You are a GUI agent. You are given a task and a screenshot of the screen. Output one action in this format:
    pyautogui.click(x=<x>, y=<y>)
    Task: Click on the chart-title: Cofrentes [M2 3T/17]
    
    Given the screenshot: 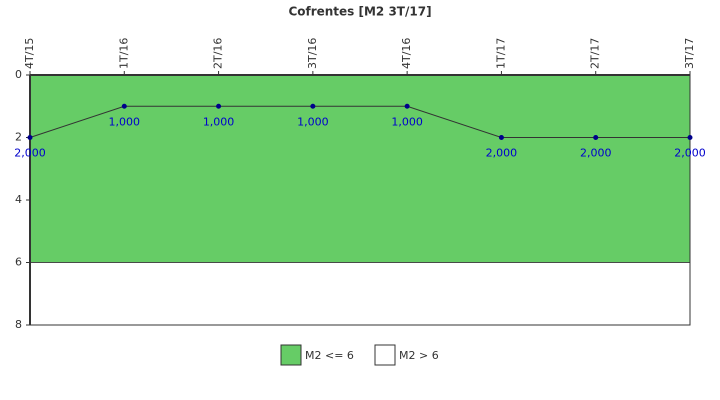 What is the action you would take?
    pyautogui.click(x=359, y=12)
    